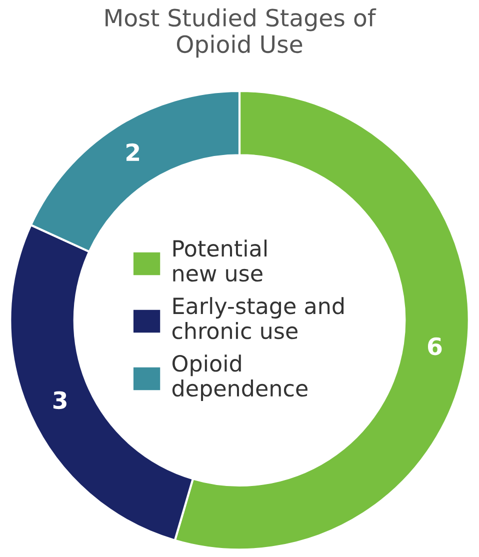 Image resolution: width=479 pixels, height=557 pixels. Describe the element at coordinates (59, 400) in the screenshot. I see `data-label: 3` at that location.